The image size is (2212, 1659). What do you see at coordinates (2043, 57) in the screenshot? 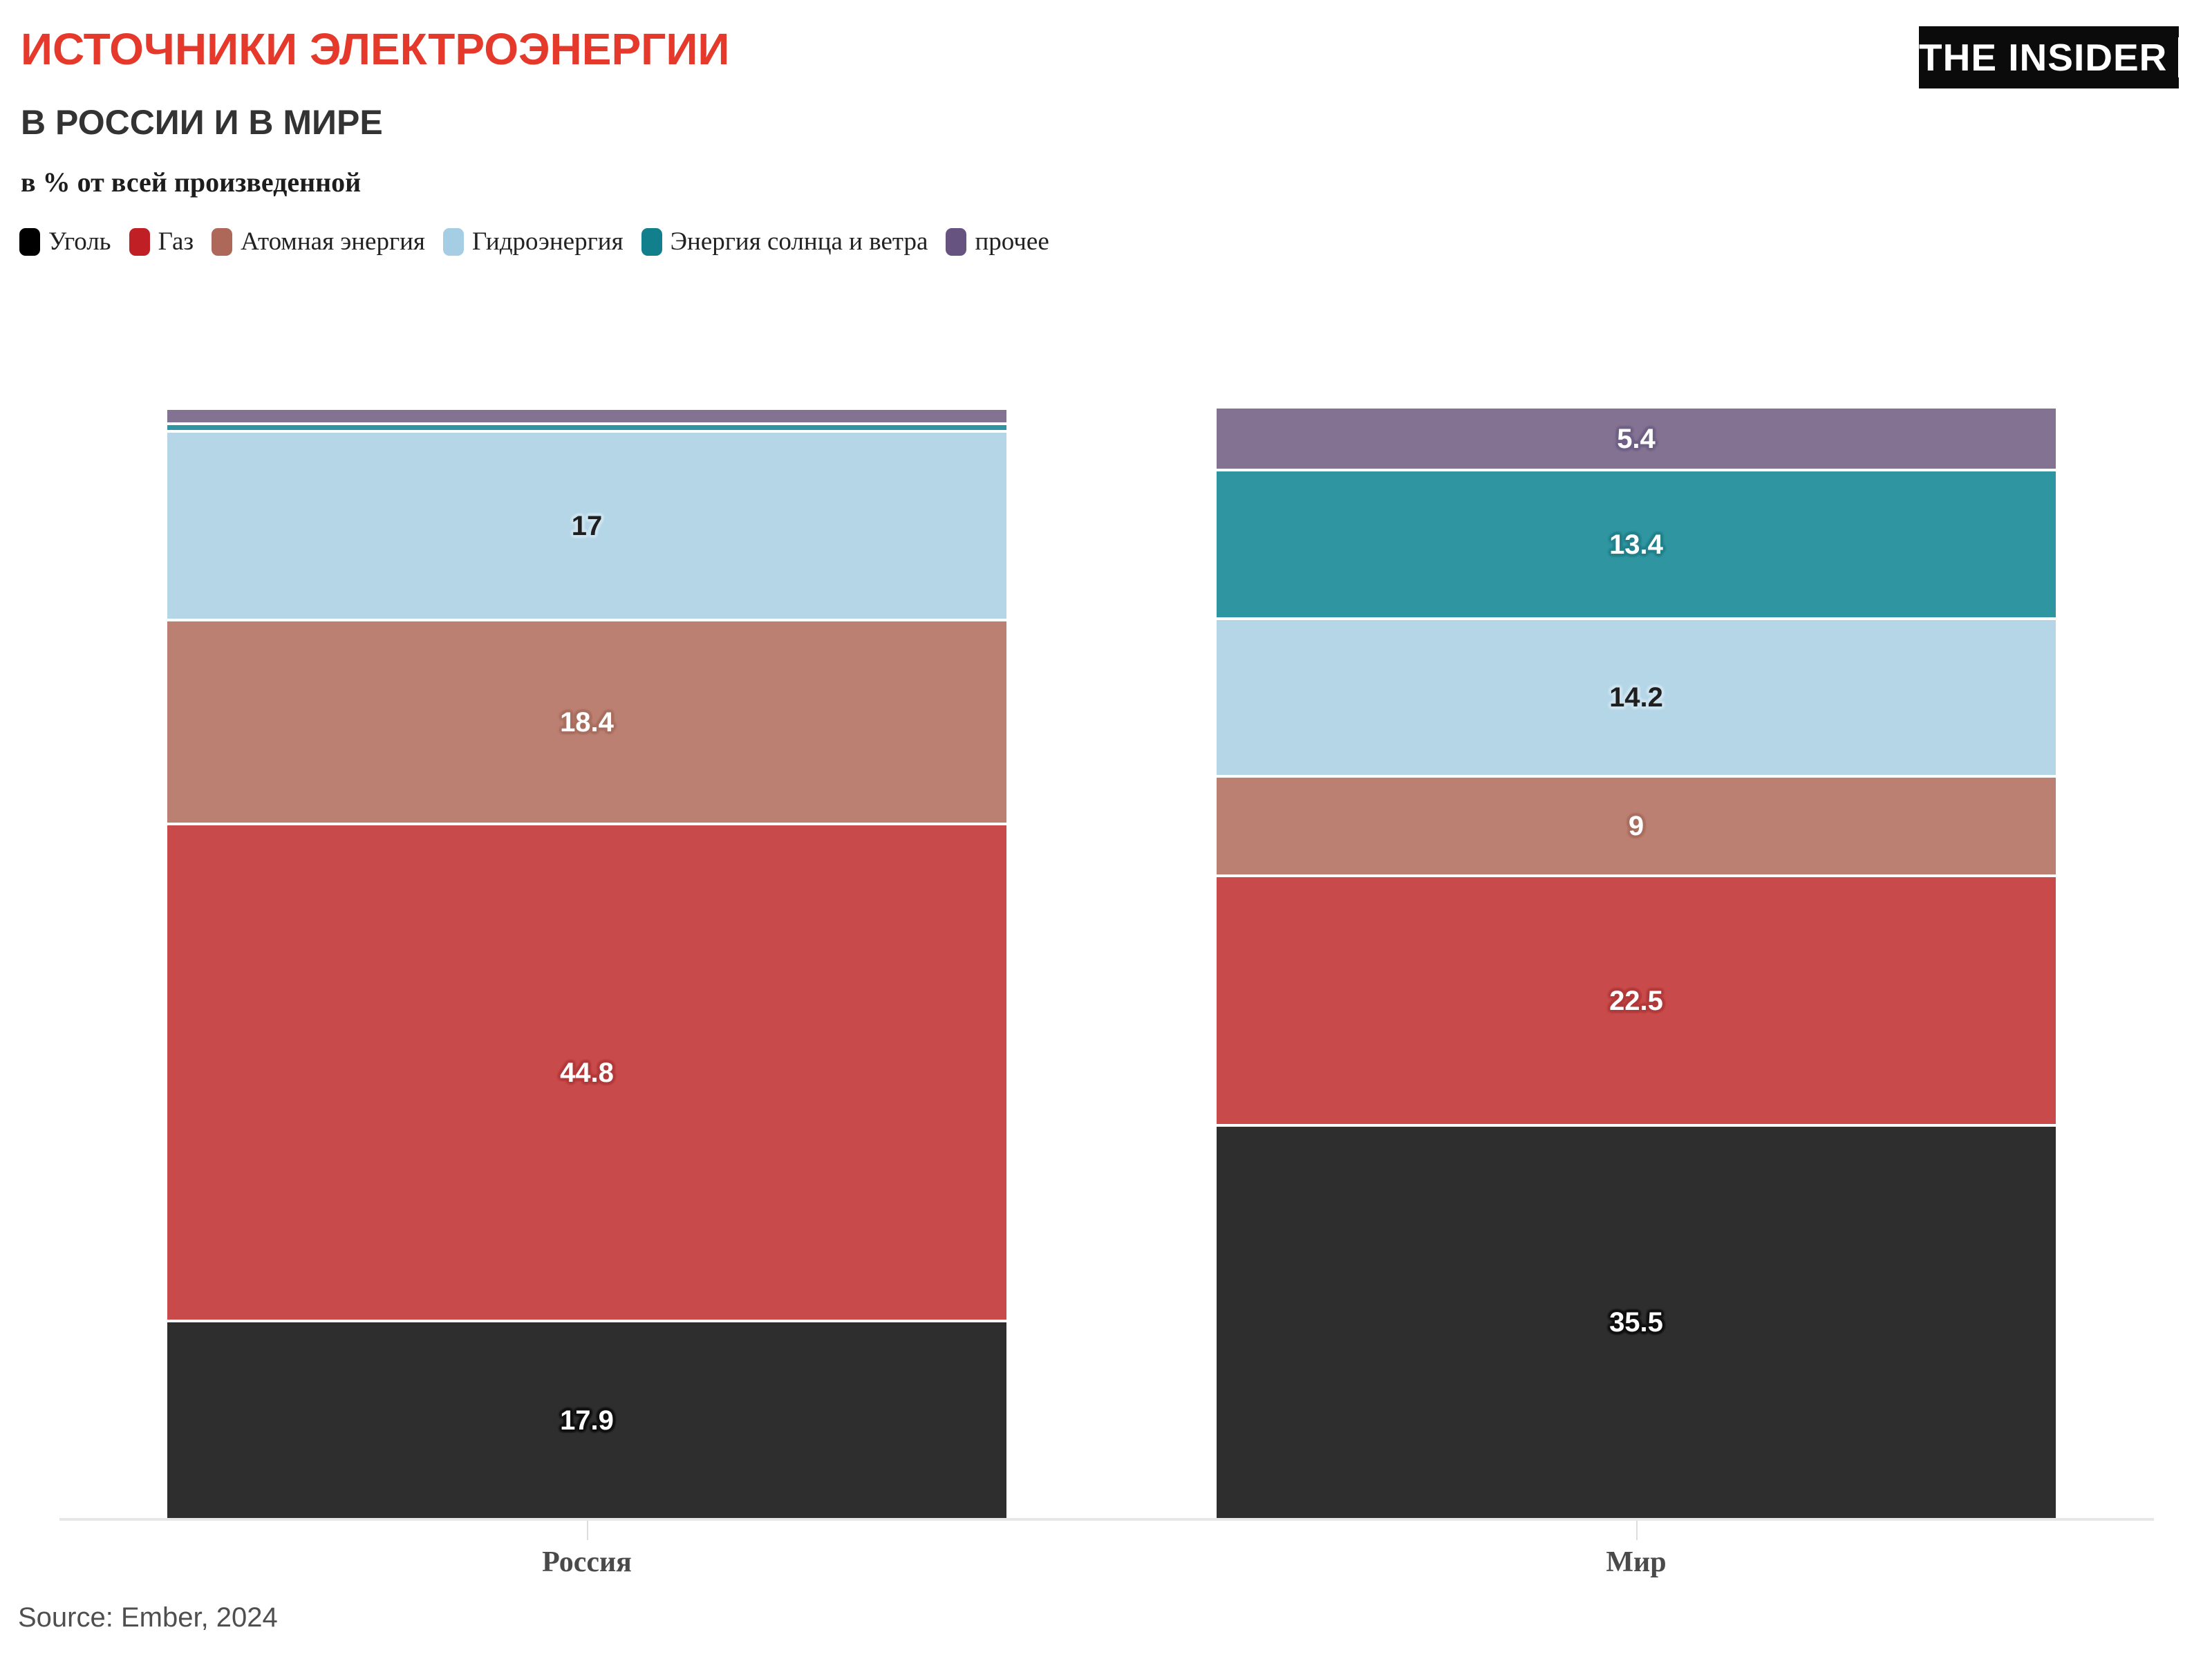
I see `logo-text: THE INSIDER` at bounding box center [2043, 57].